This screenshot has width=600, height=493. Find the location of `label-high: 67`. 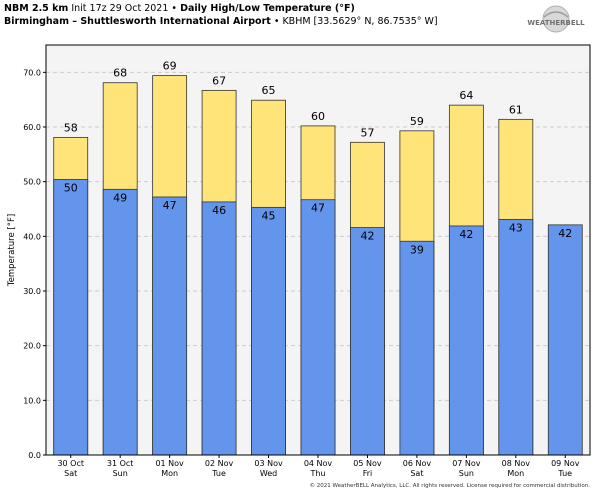

label-high: 67 is located at coordinates (219, 80).